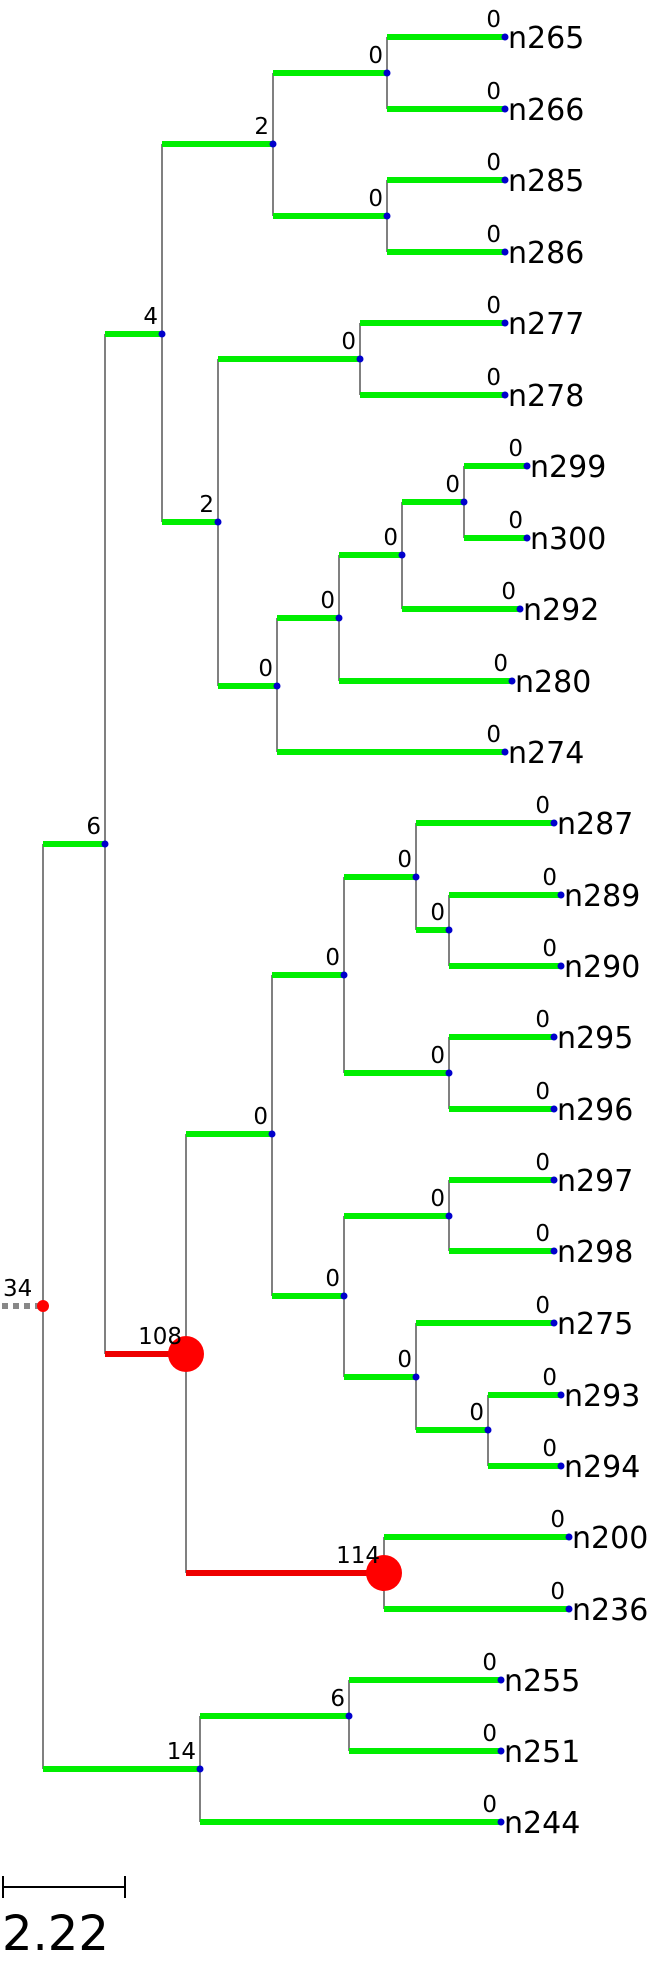 The width and height of the screenshot is (648, 1976). What do you see at coordinates (546, 253) in the screenshot?
I see `tip-name-label: n286` at bounding box center [546, 253].